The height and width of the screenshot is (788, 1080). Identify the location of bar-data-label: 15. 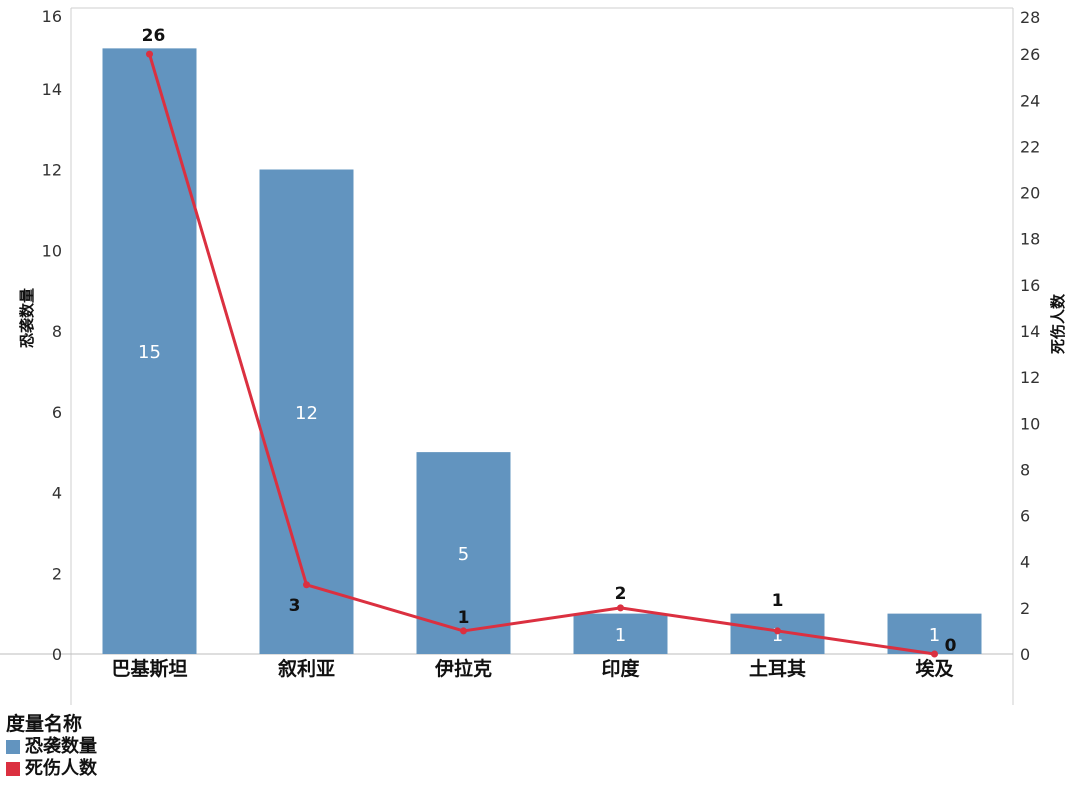
(149, 352).